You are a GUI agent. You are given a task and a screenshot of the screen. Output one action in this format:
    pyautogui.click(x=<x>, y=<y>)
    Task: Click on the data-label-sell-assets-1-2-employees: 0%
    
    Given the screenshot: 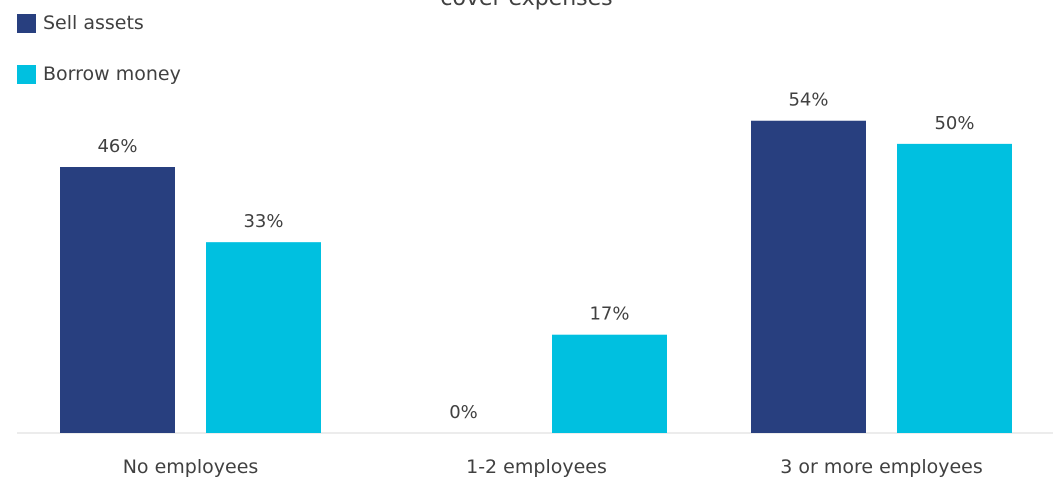 What is the action you would take?
    pyautogui.click(x=463, y=412)
    